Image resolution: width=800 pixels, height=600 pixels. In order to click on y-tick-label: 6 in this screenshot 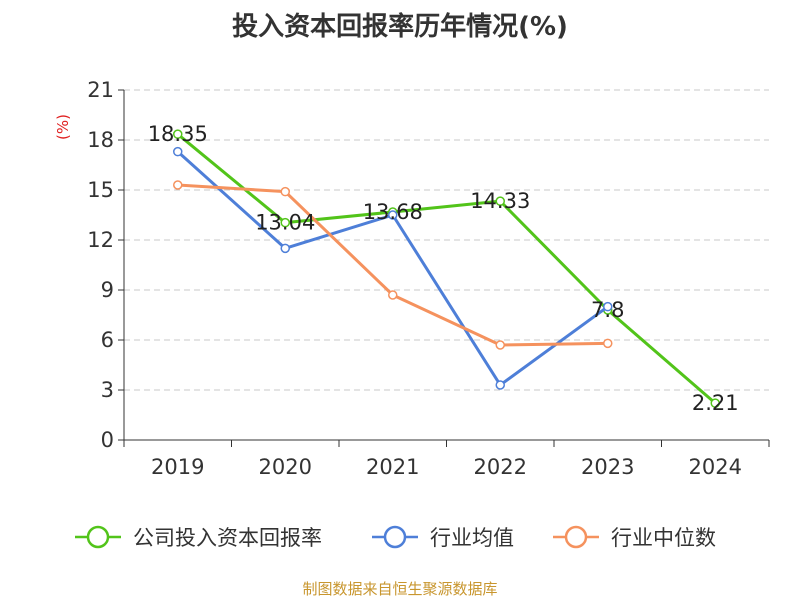, I will do `click(107, 340)`.